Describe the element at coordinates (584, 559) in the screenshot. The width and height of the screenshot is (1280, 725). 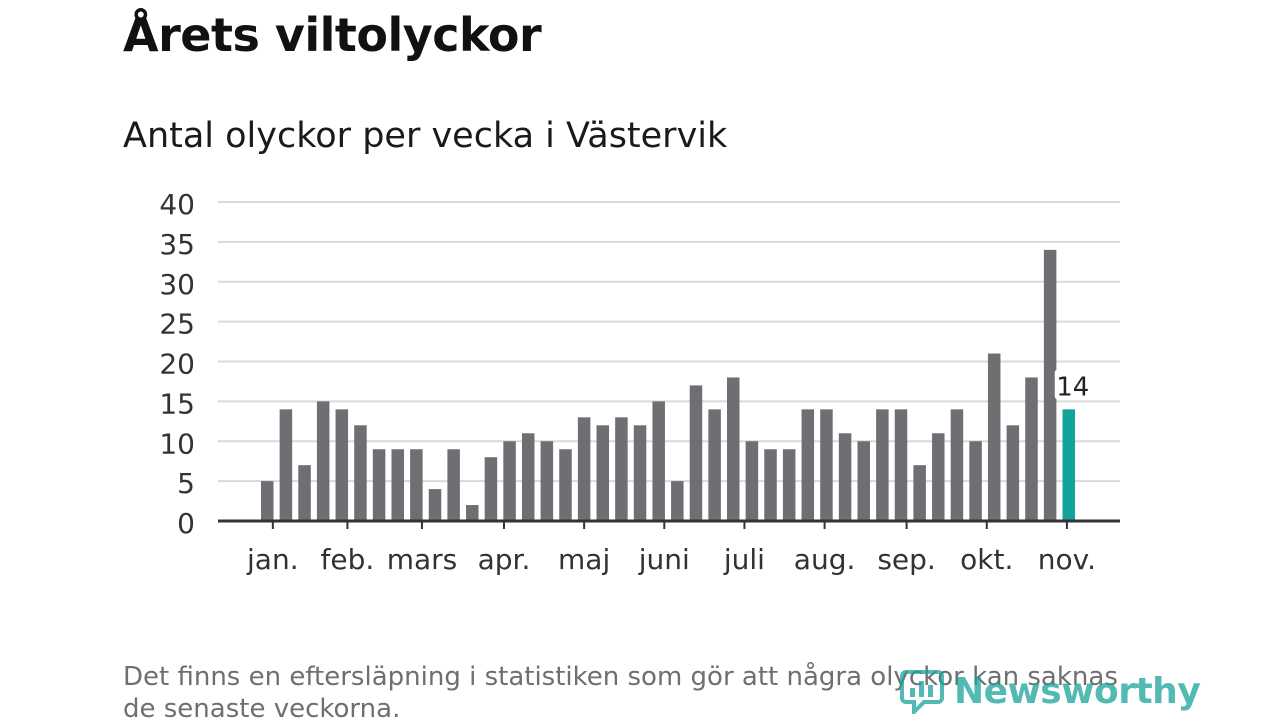
I see `x-tick-label: maj` at that location.